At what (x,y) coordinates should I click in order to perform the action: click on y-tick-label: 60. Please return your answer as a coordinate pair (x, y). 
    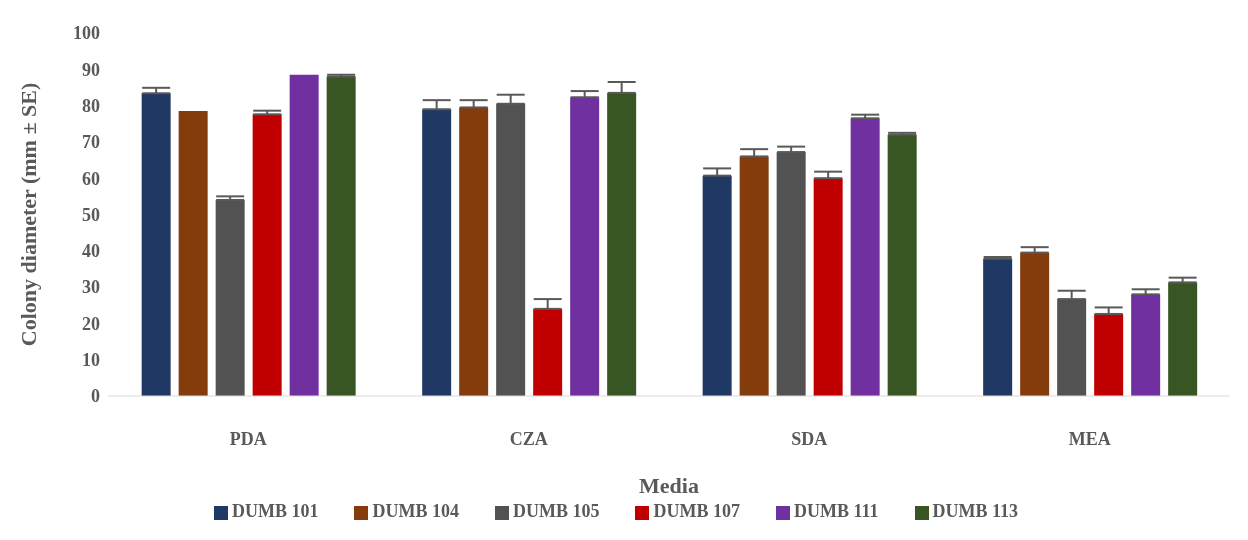
    Looking at the image, I should click on (91, 178).